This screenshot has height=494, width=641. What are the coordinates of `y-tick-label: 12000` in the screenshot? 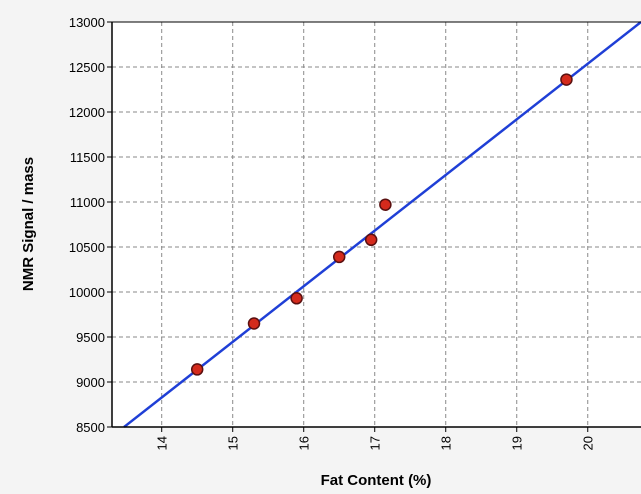 It's located at (87, 112).